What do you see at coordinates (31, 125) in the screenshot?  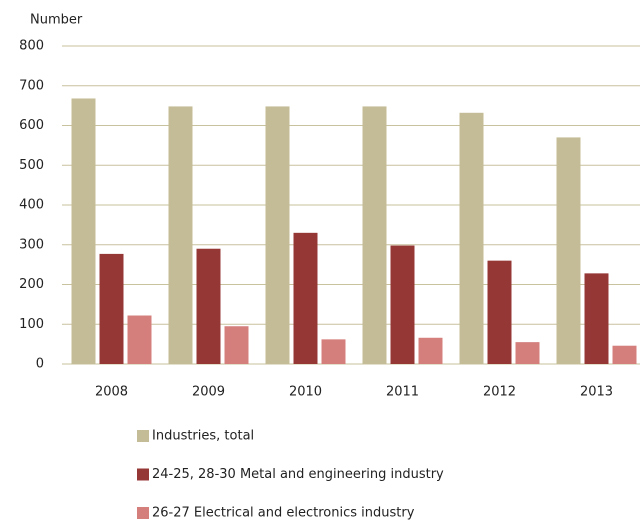 I see `y-tick-label: 600` at bounding box center [31, 125].